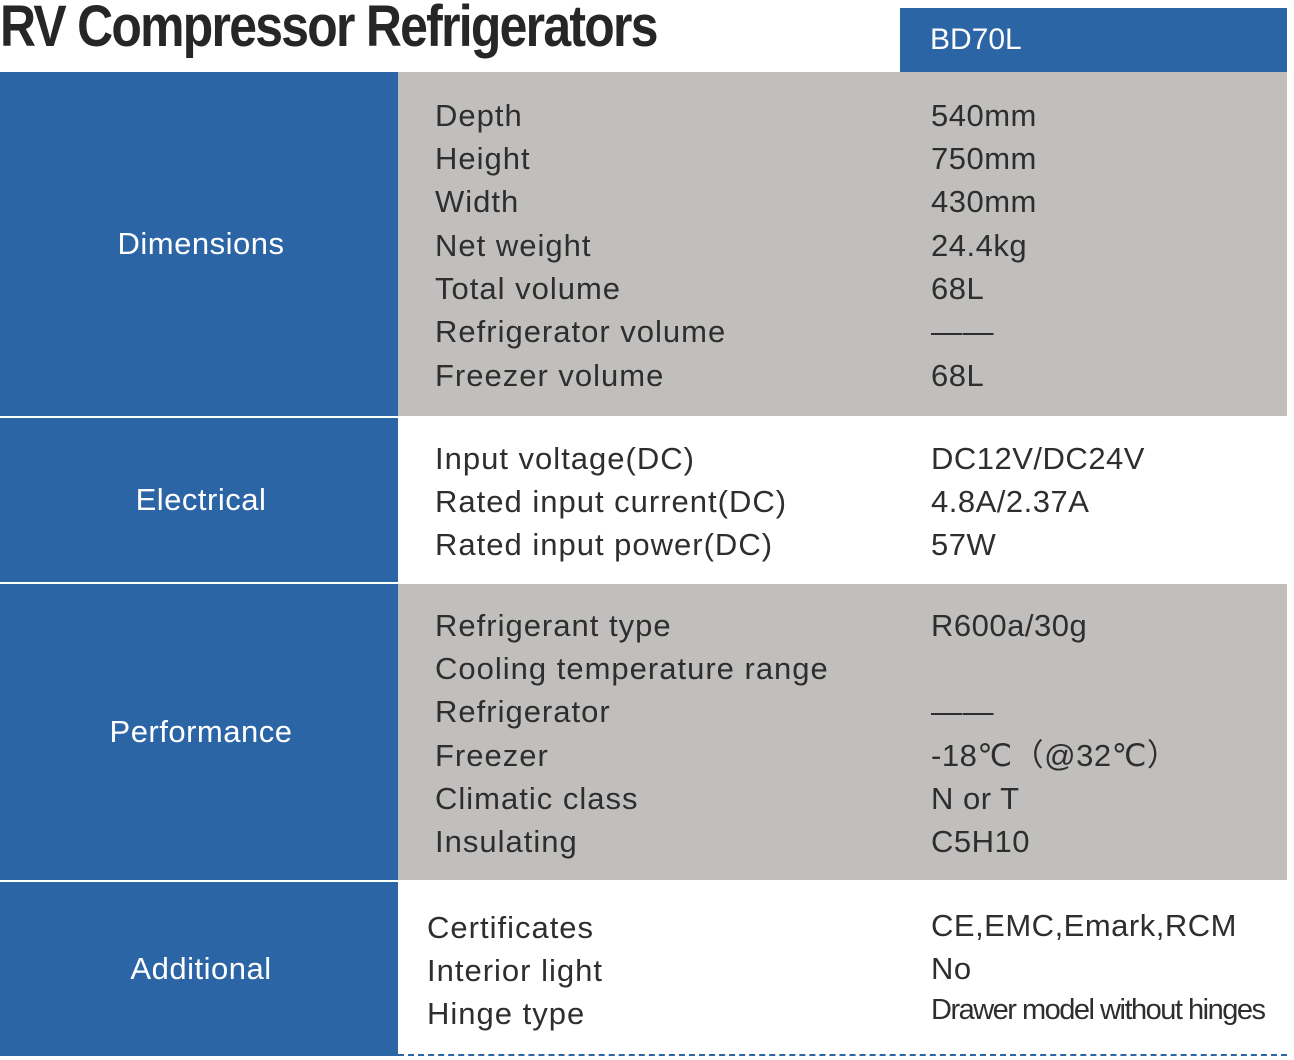 This screenshot has height=1060, width=1294. I want to click on row-value: No, so click(951, 968).